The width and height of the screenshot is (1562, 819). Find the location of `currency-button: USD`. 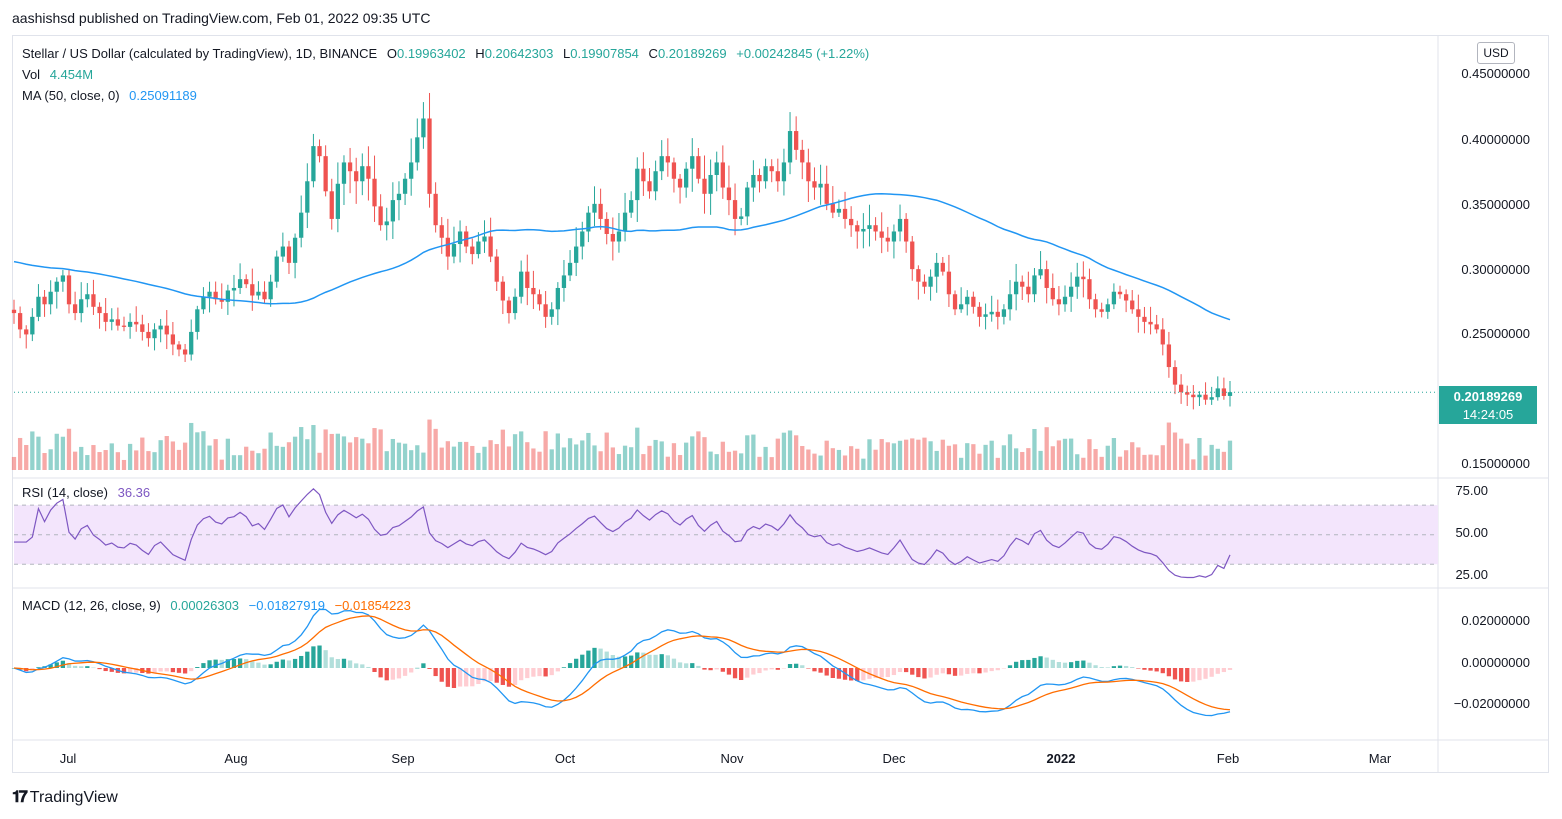

currency-button: USD is located at coordinates (1496, 53).